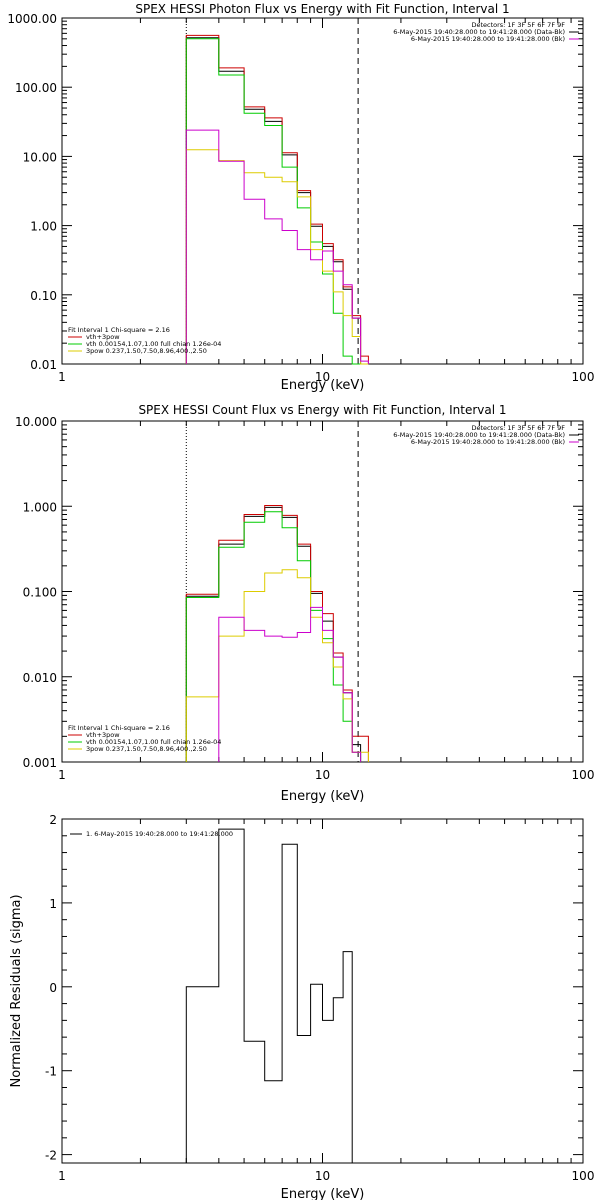 The width and height of the screenshot is (600, 1200). Describe the element at coordinates (53, 904) in the screenshot. I see `y-tick-label: 1` at that location.